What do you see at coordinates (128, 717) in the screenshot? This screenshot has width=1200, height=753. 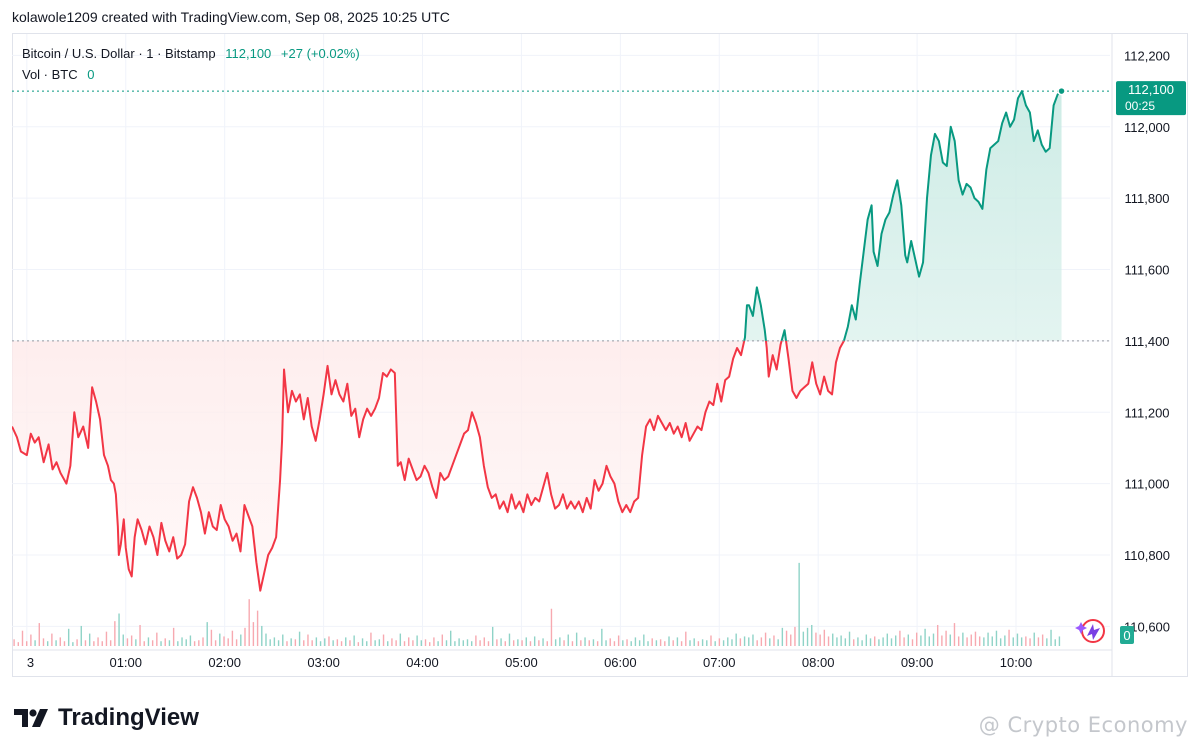 I see `tradingview-wordmark: TradingView` at bounding box center [128, 717].